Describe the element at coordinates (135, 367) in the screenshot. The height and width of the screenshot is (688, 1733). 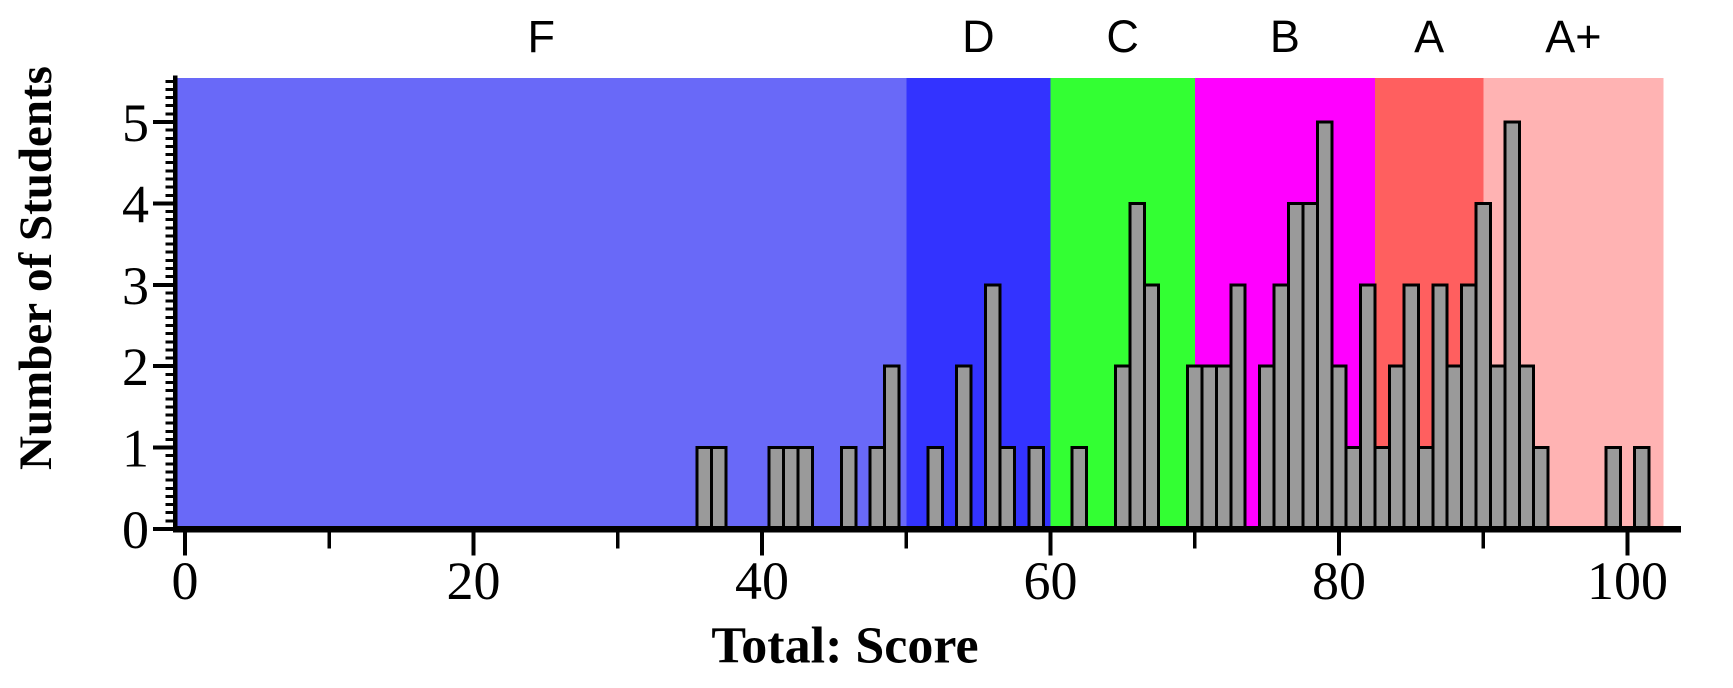
I see `y-tick-label: 2` at that location.